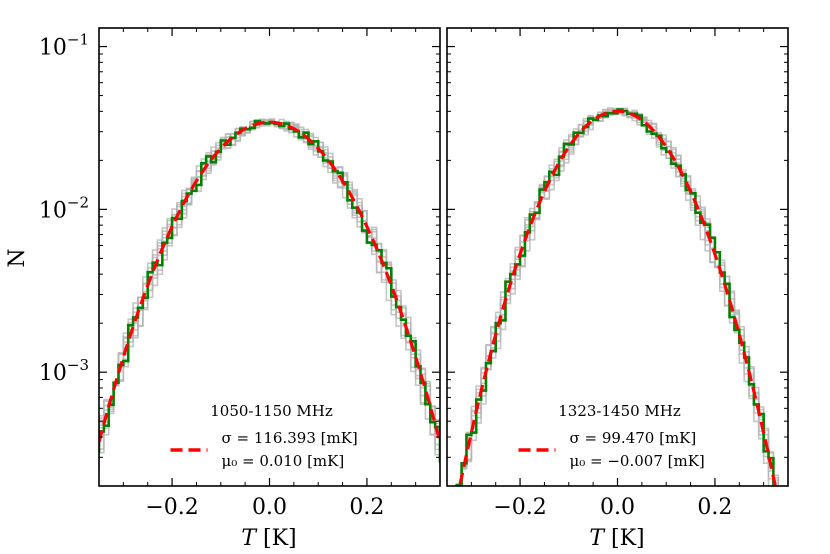 This screenshot has height=554, width=830. Describe the element at coordinates (271, 411) in the screenshot. I see `band-label: 1050-1150 MHz` at that location.